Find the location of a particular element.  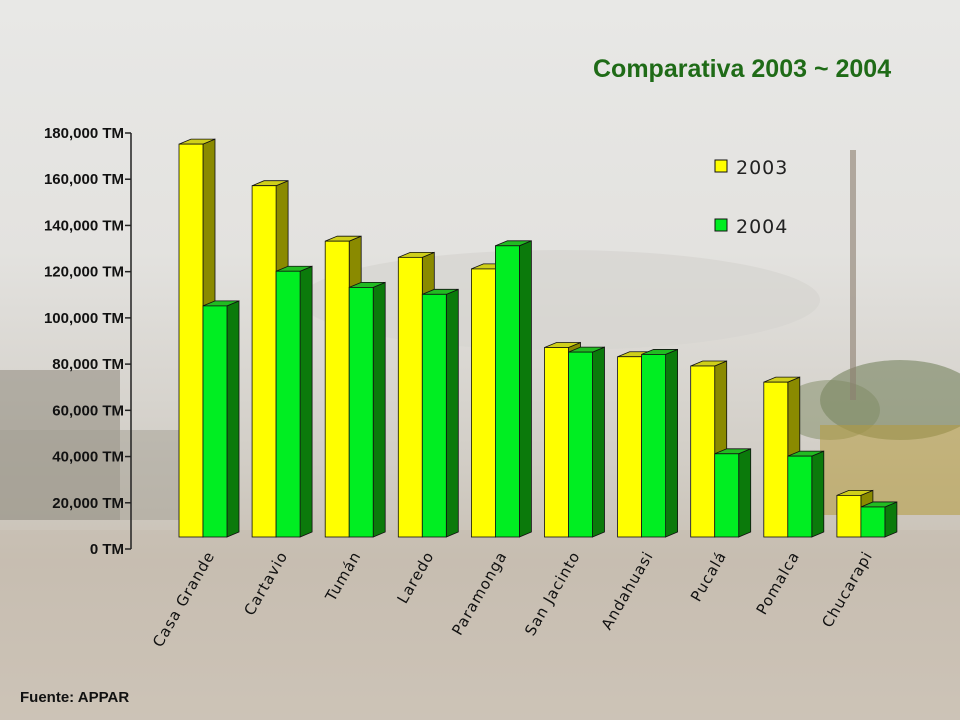

y-tick-label: 80,000 TM is located at coordinates (88, 364).